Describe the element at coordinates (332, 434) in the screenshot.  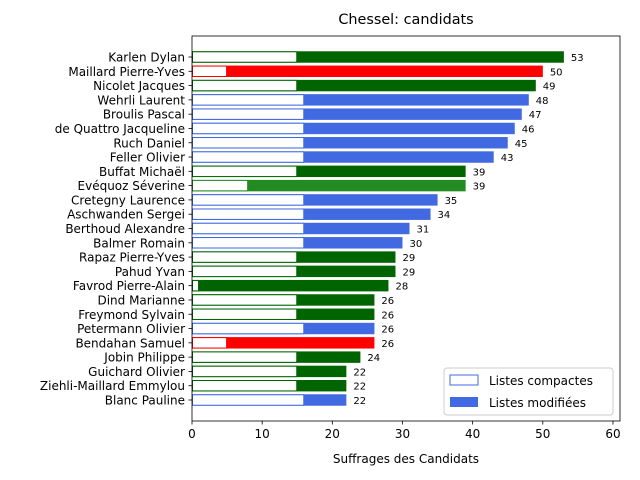
I see `x-tick-label: 20` at that location.